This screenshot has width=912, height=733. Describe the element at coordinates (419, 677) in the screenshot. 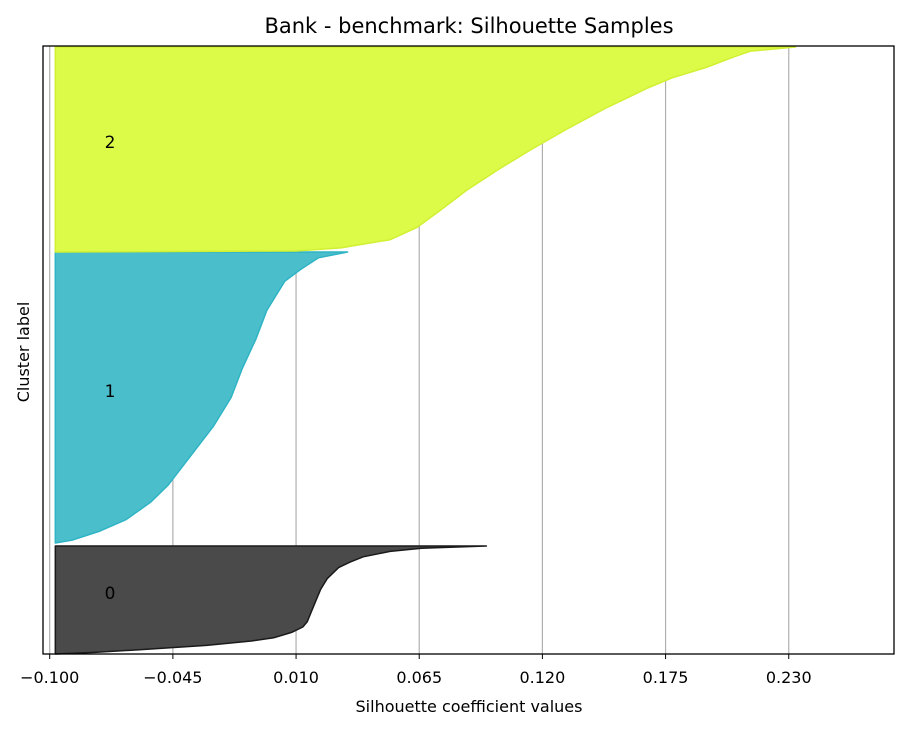

I see `x-tick-label: 0.065` at that location.